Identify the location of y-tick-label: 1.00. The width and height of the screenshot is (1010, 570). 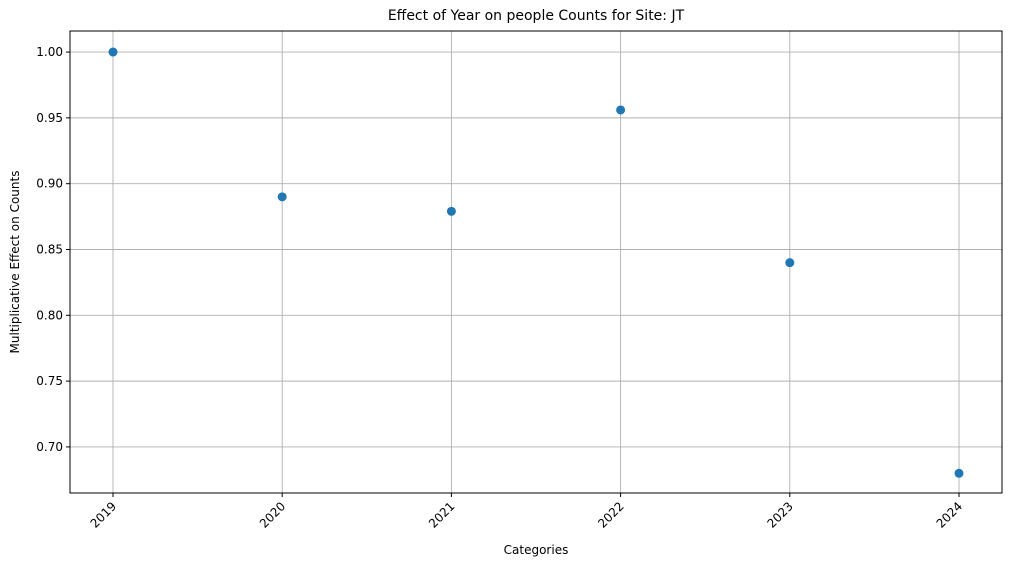
(49, 52).